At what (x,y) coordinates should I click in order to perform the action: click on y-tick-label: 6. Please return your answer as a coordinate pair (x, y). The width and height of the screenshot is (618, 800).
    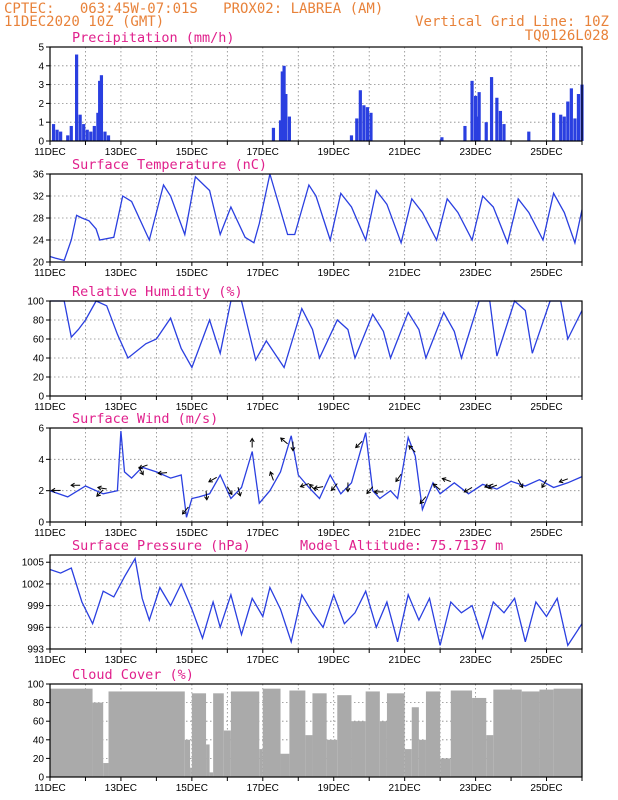
    Looking at the image, I should click on (41, 429).